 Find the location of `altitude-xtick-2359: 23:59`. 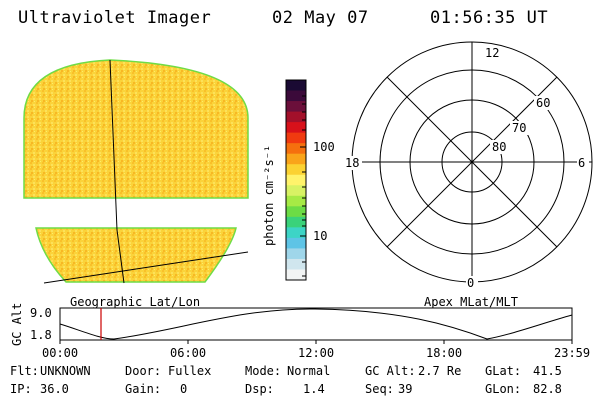

altitude-xtick-2359: 23:59 is located at coordinates (572, 353).